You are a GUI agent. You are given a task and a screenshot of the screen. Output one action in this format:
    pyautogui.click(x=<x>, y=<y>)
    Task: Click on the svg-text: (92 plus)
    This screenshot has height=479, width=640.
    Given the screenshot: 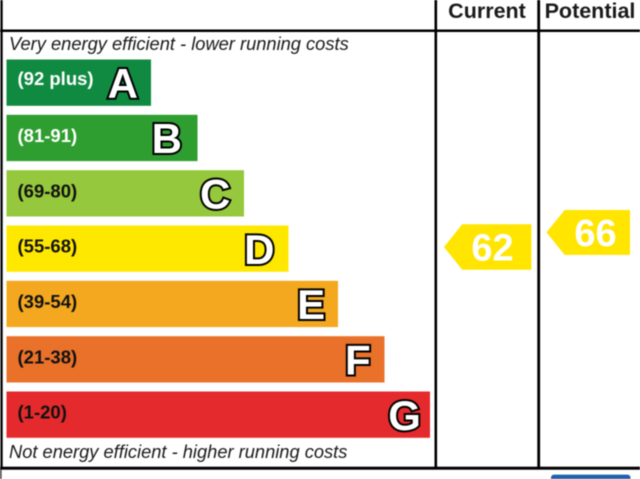 What is the action you would take?
    pyautogui.click(x=56, y=78)
    